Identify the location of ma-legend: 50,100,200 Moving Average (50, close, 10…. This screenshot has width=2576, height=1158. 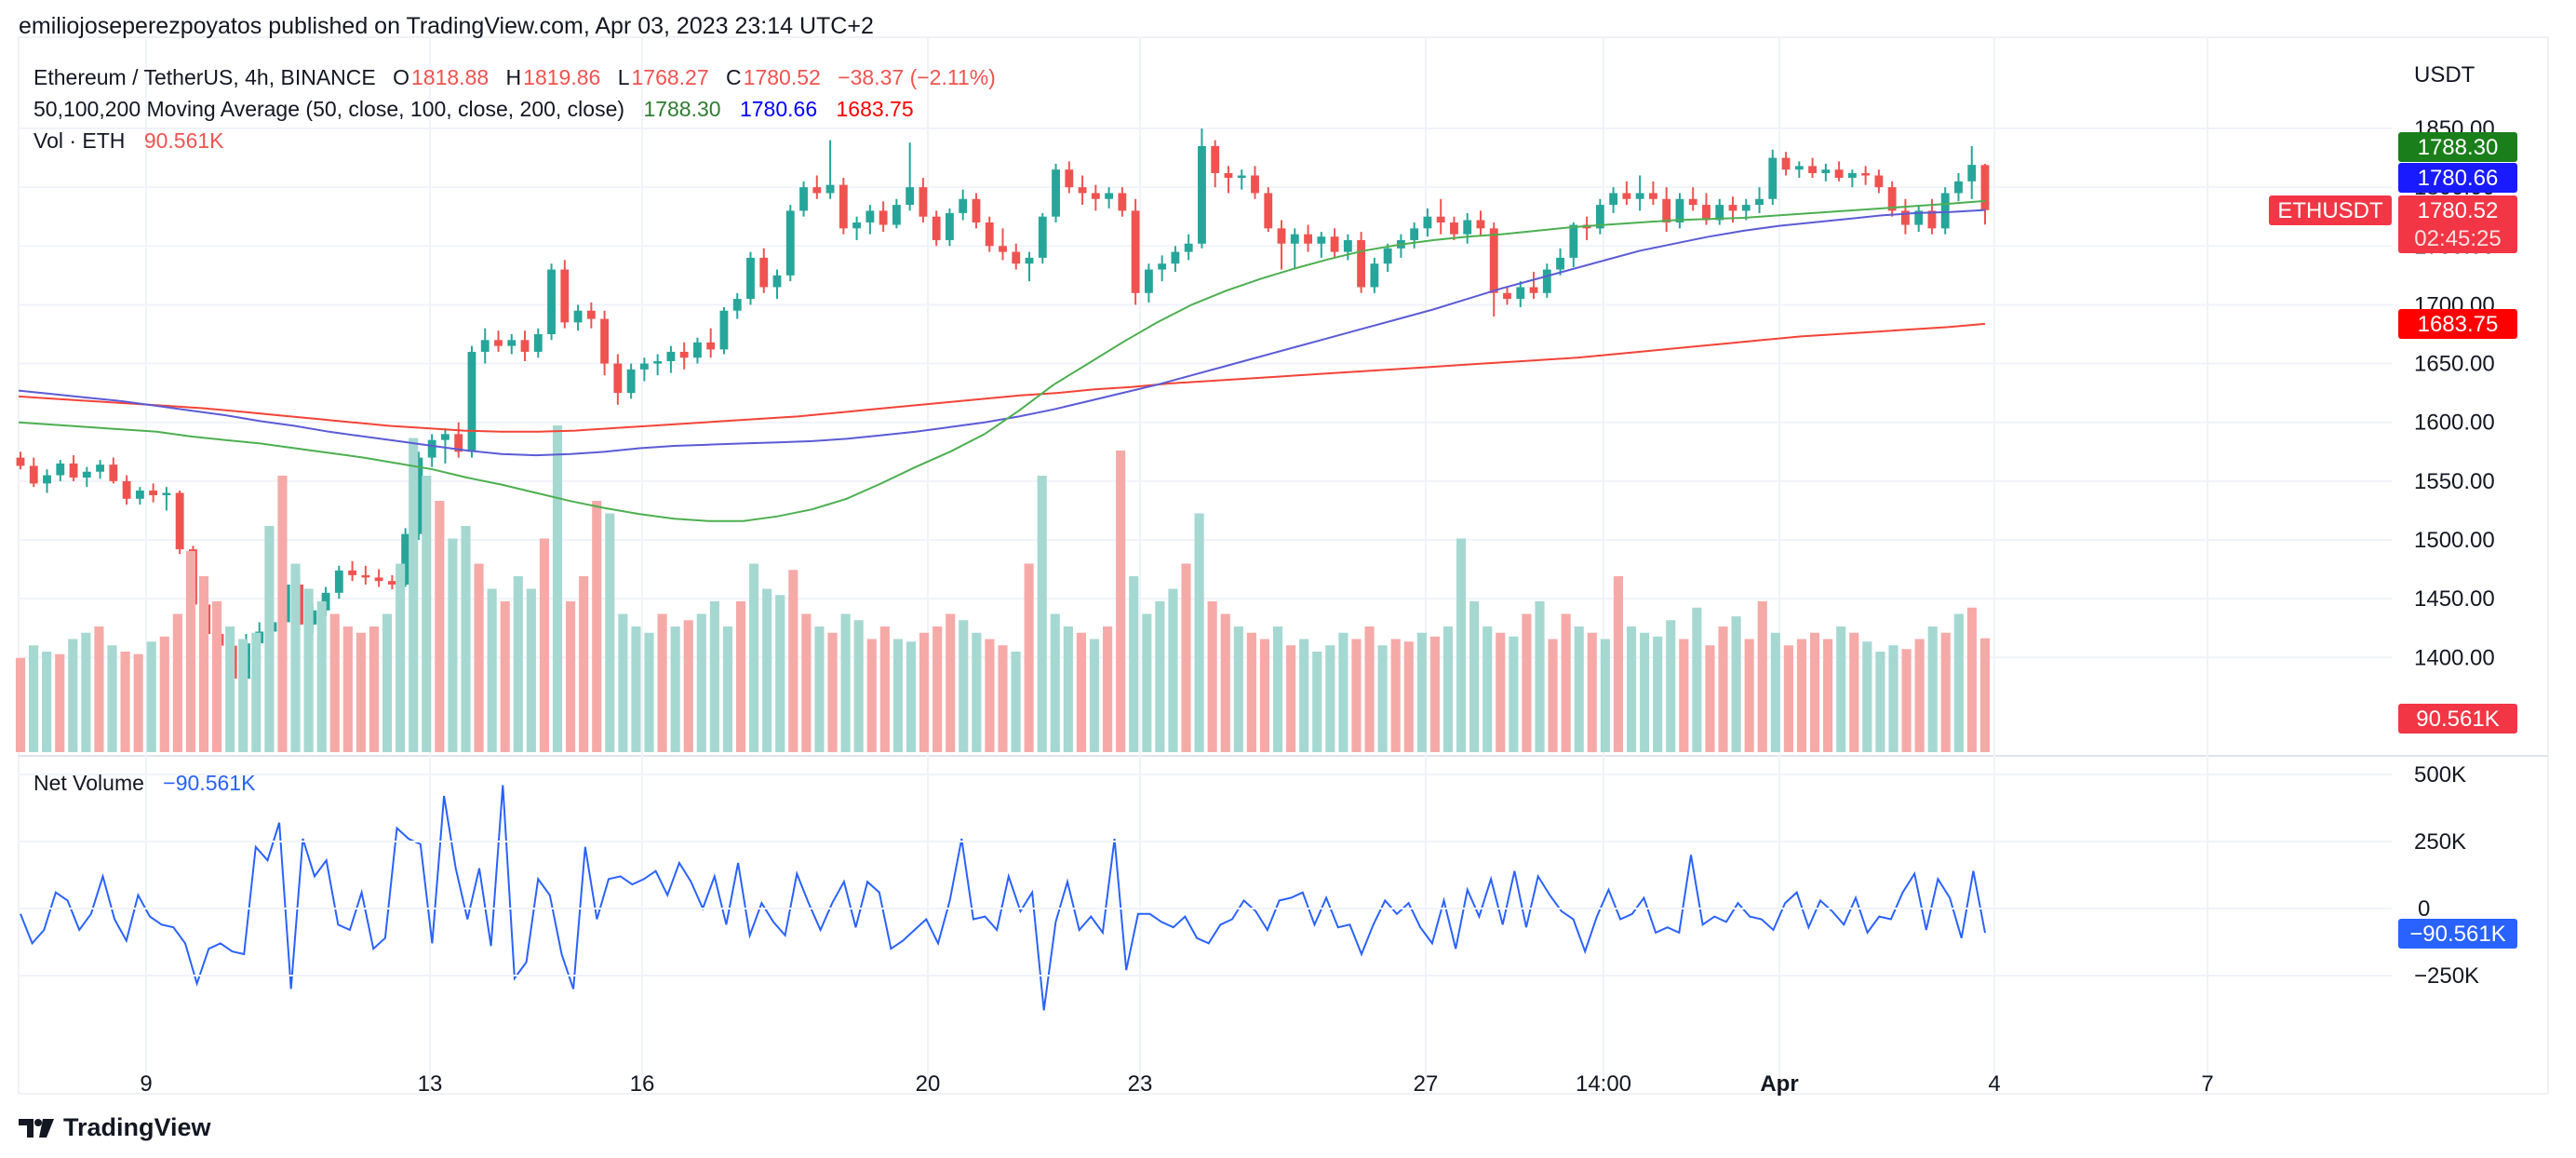
(475, 109).